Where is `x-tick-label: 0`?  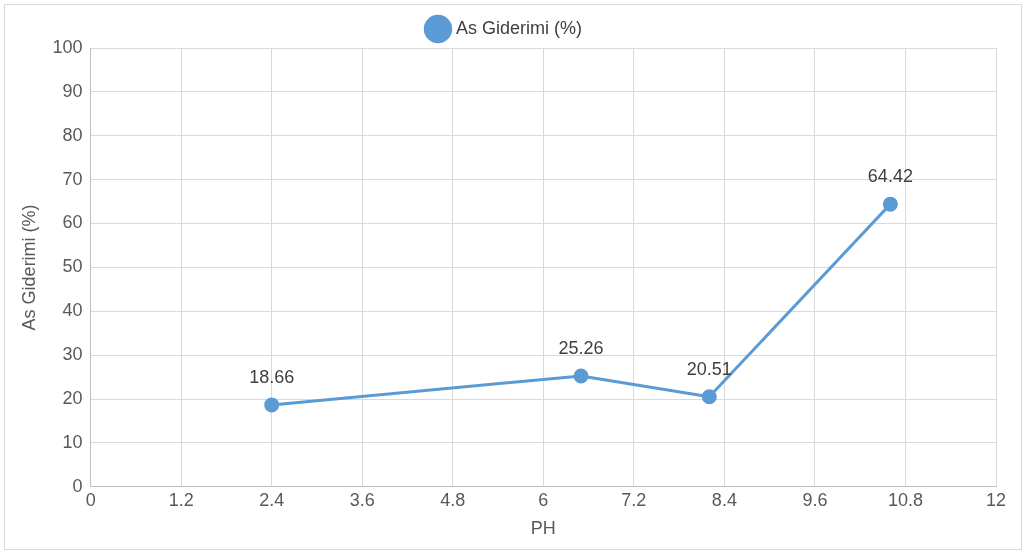 x-tick-label: 0 is located at coordinates (90, 499).